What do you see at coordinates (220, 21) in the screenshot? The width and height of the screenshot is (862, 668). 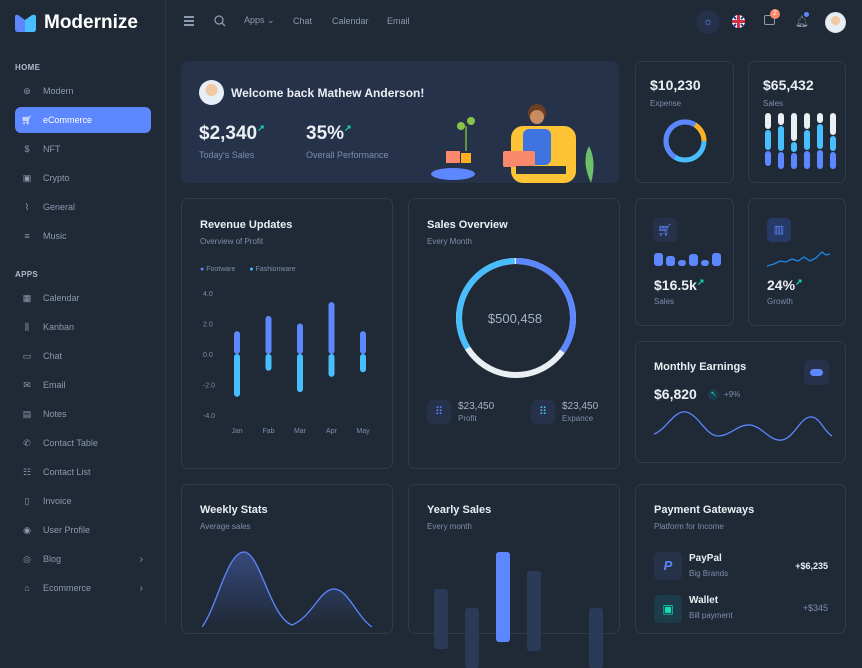 I see `search-icon` at bounding box center [220, 21].